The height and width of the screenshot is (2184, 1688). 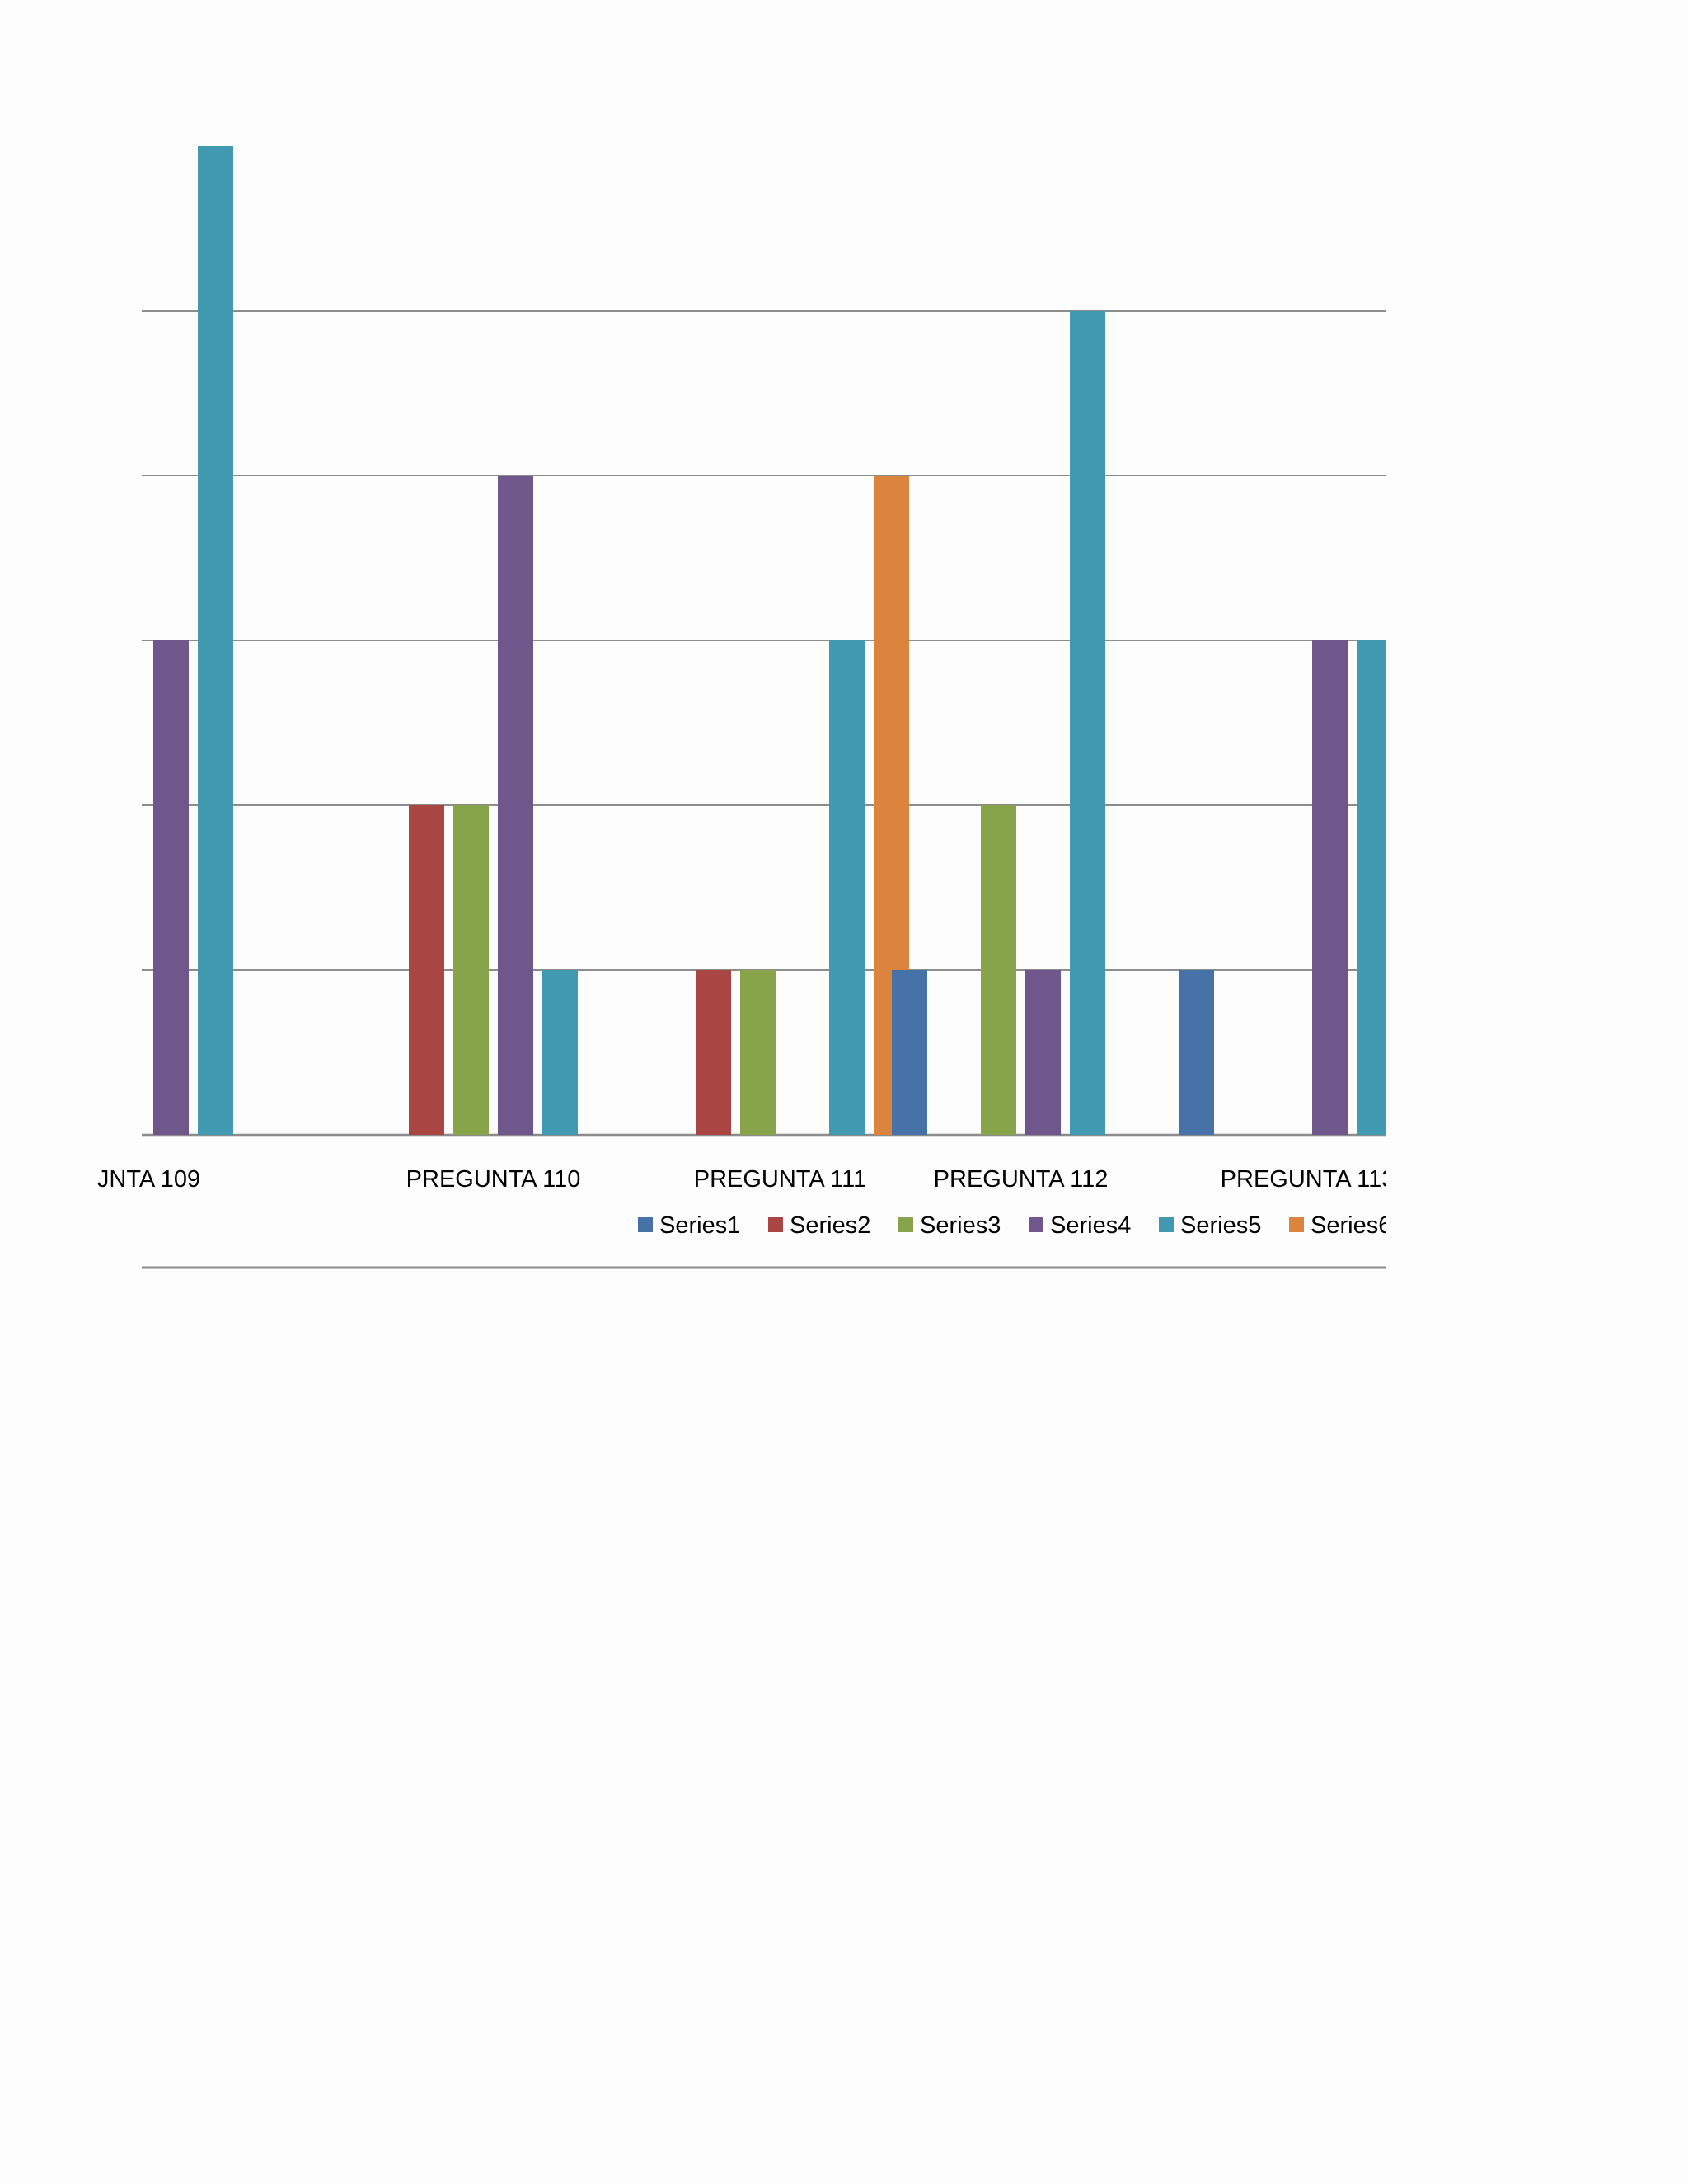 What do you see at coordinates (149, 1179) in the screenshot?
I see `category-label: JNTA 109` at bounding box center [149, 1179].